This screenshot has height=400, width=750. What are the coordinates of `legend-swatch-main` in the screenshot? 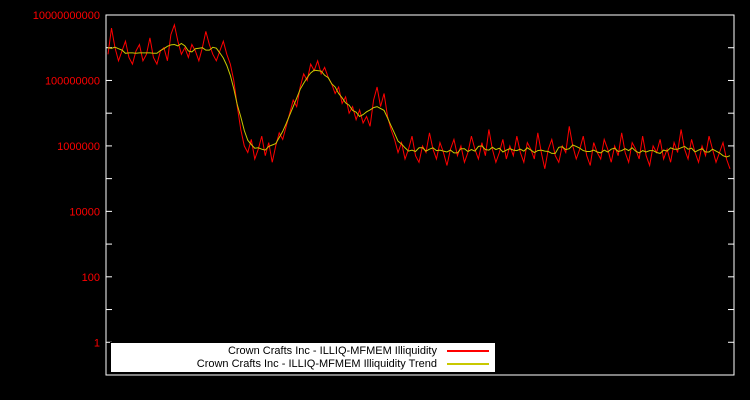 It's located at (468, 350).